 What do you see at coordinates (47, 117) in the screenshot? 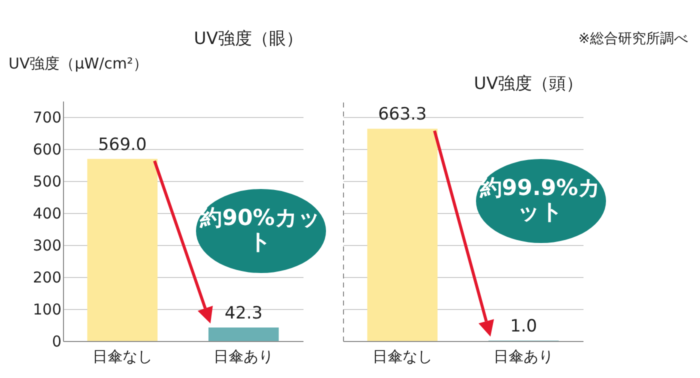
I see `y-tick-label: 700` at bounding box center [47, 117].